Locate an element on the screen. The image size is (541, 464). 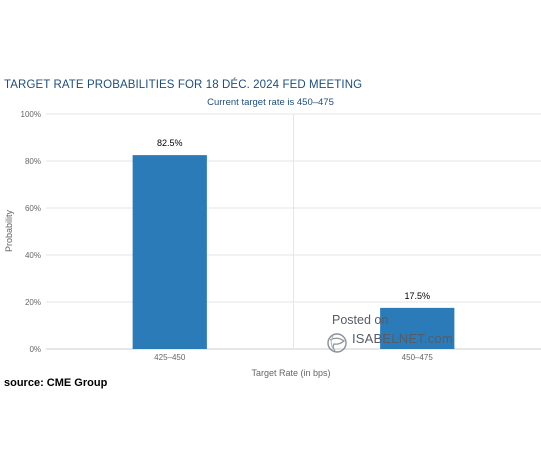
data-label: 17.5% is located at coordinates (417, 296).